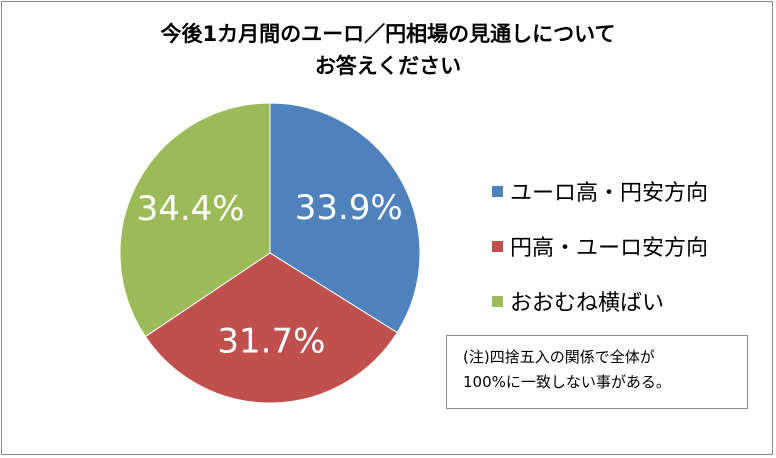 This screenshot has height=458, width=776. What do you see at coordinates (609, 248) in the screenshot?
I see `legend-label-yen-up: 円高・ユーロ安方向` at bounding box center [609, 248].